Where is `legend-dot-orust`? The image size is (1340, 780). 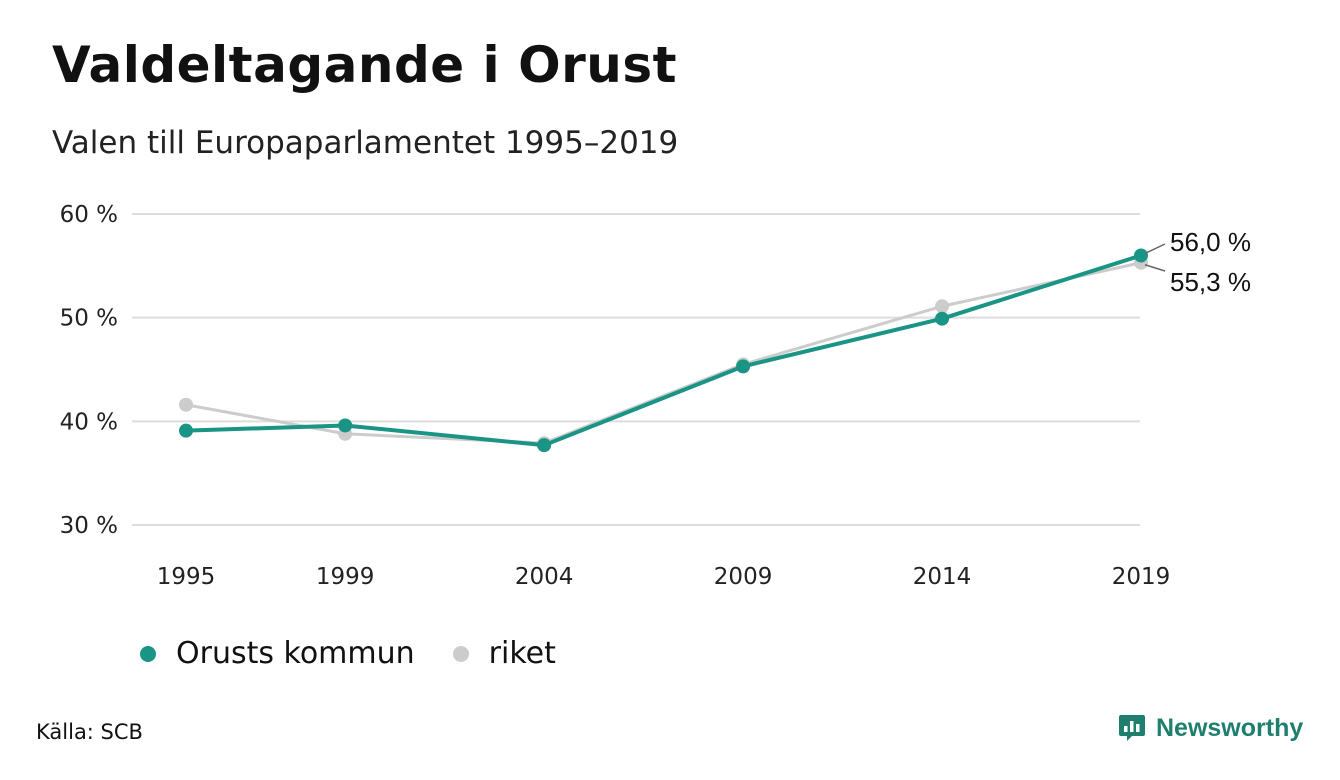
legend-dot-orust is located at coordinates (148, 653).